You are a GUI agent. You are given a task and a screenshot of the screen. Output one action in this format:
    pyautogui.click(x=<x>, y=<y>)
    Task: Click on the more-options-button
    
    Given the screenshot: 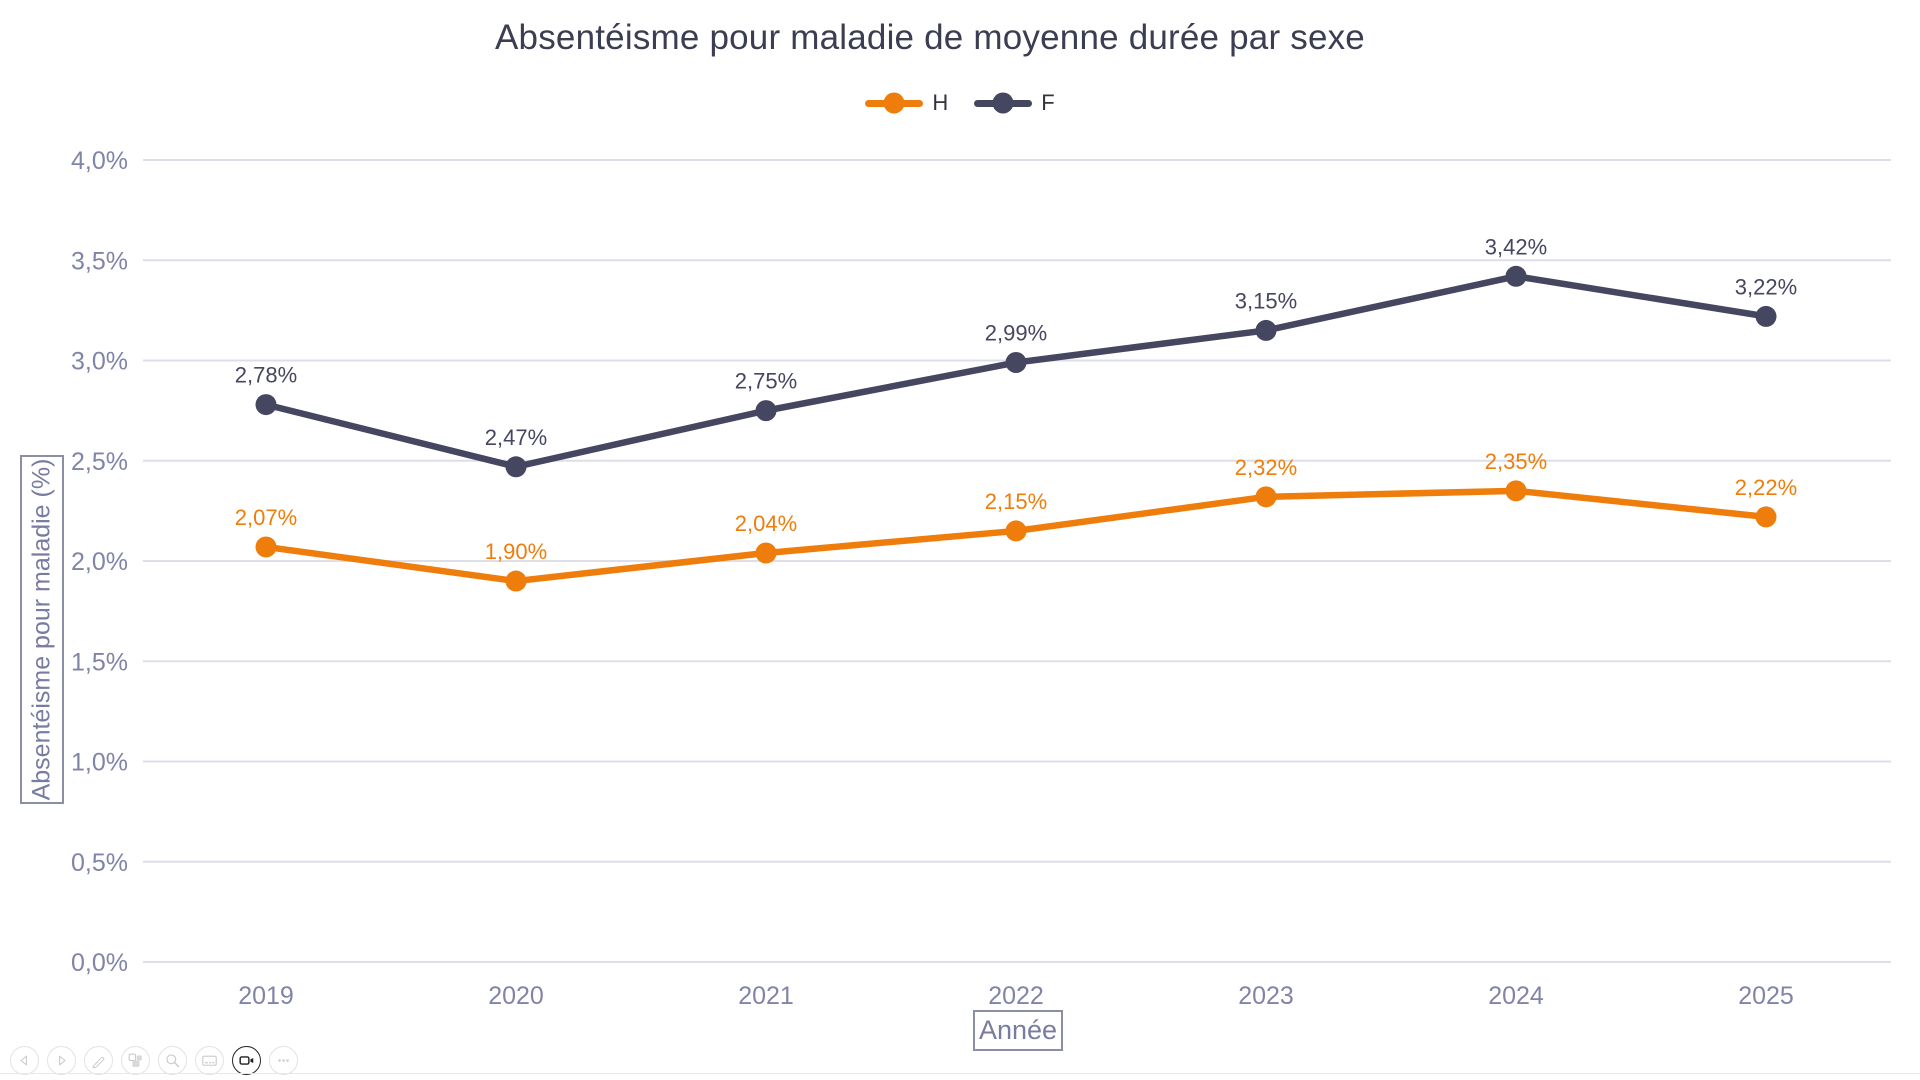 What is the action you would take?
    pyautogui.click(x=283, y=1060)
    